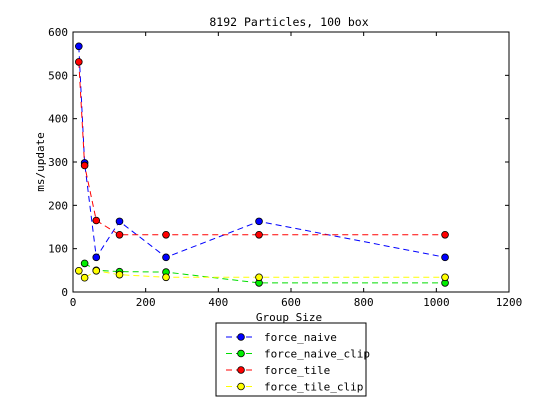  I want to click on y-axis-label: ms/update, so click(40, 162).